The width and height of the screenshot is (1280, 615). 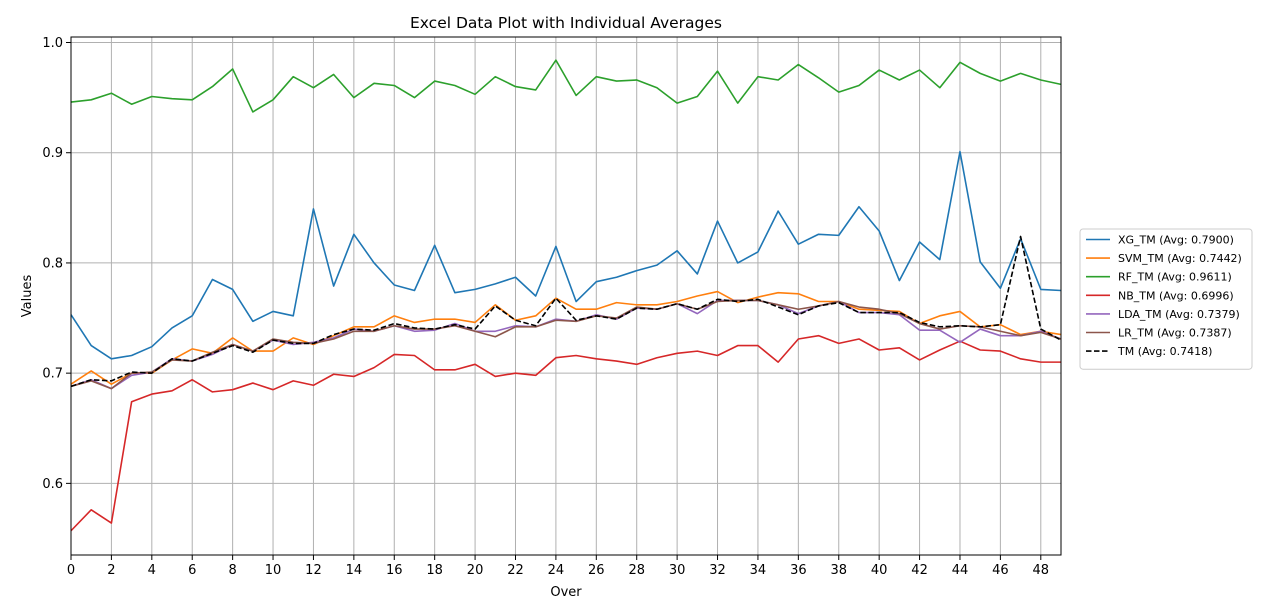 I want to click on legend-label: LDA_TM (Avg: 0.7379), so click(x=1179, y=314).